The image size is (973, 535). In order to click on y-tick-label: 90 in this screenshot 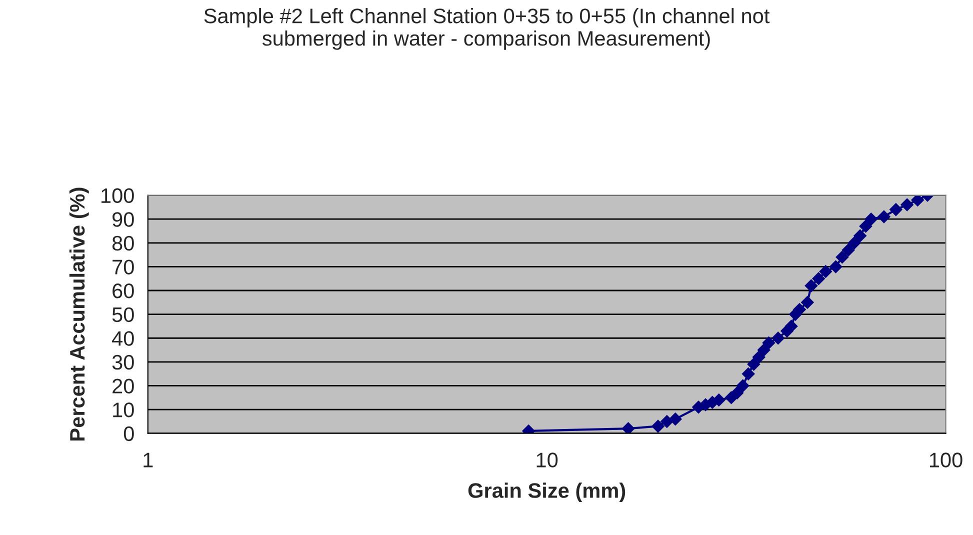, I will do `click(123, 219)`.